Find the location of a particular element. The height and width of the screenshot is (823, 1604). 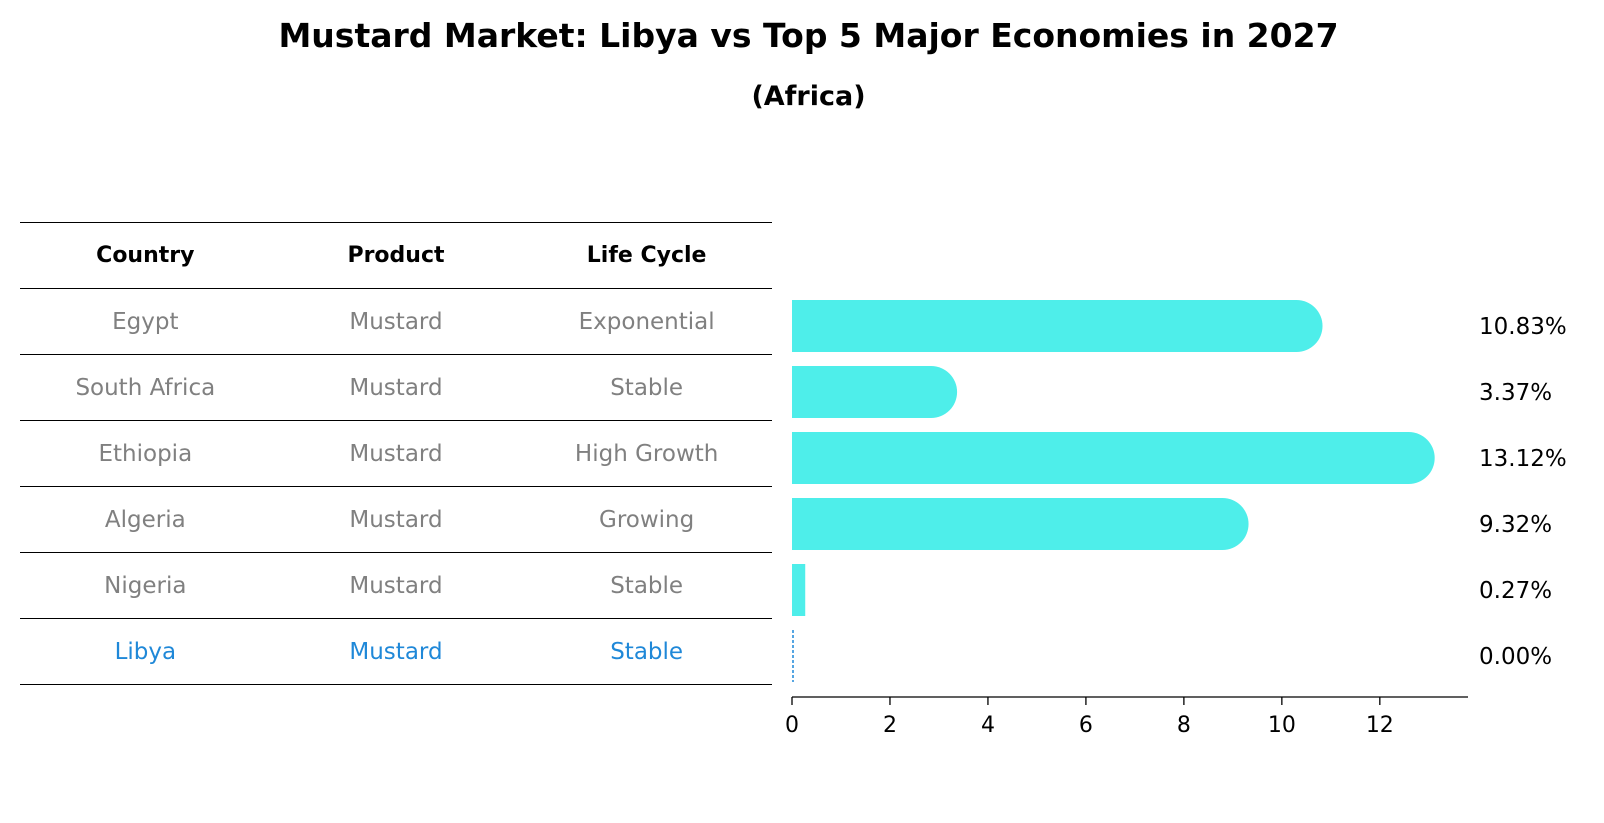

column-header: Product is located at coordinates (396, 255).